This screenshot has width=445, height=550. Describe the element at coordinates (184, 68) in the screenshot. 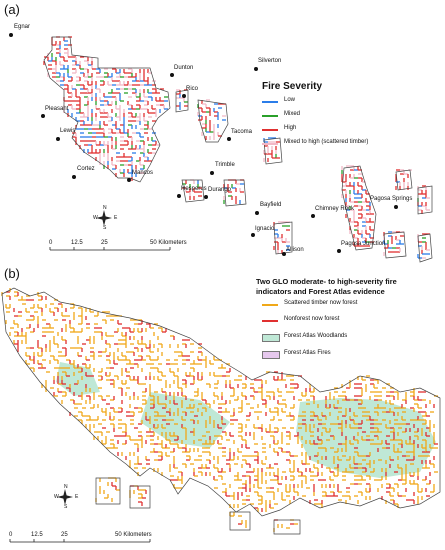

I see `town-dunton: Dunton` at that location.